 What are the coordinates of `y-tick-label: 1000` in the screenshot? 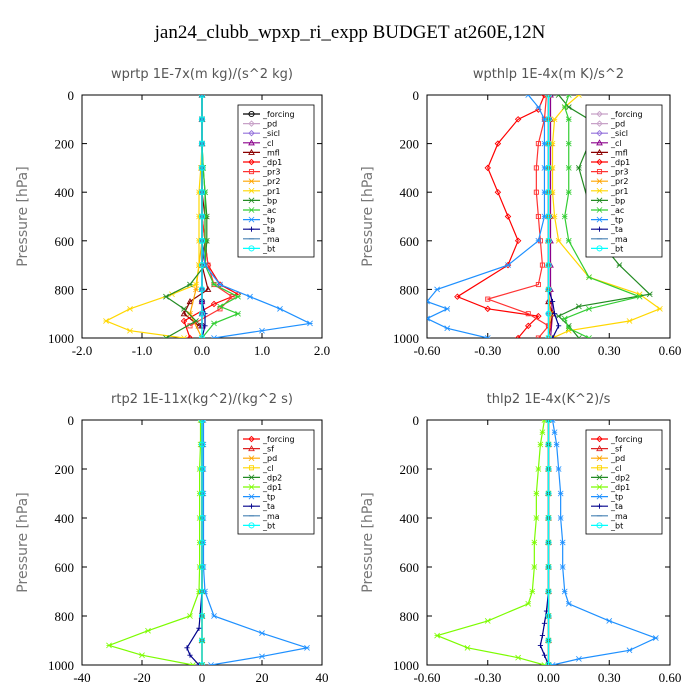 It's located at (61, 338).